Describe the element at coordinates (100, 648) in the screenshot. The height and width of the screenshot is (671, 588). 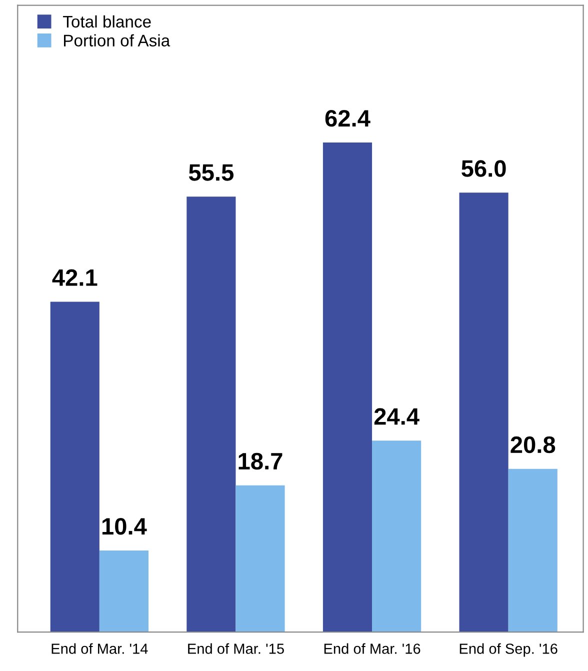
I see `x-tick-label: End of Mar. '14` at that location.